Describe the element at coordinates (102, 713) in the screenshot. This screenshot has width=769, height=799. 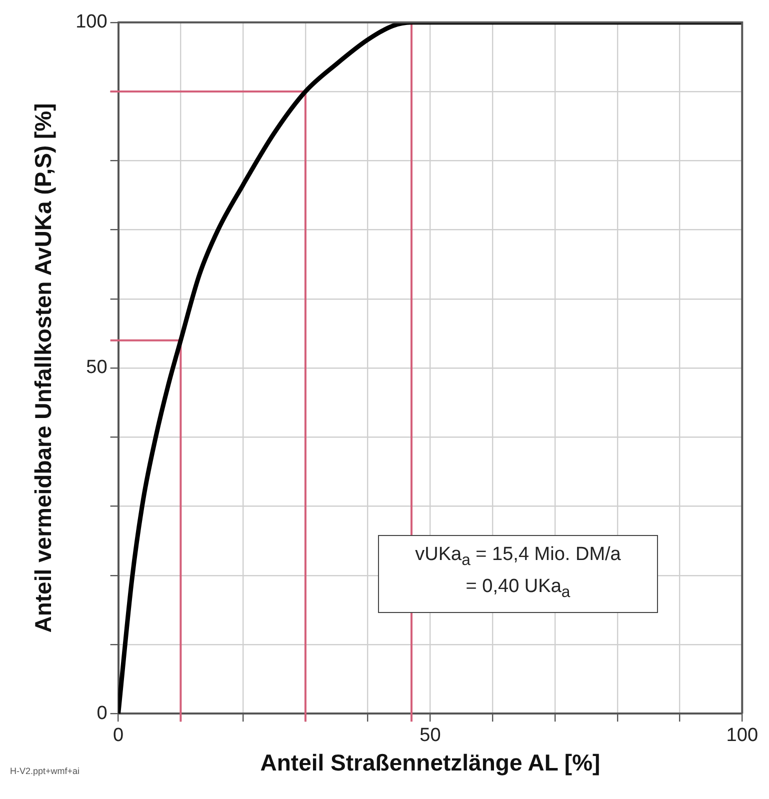
I see `y-tick-label: 0` at that location.